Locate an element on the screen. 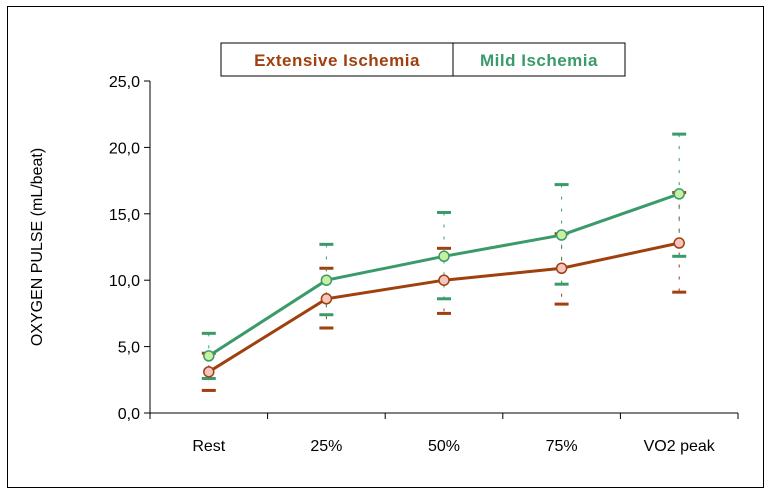 Image resolution: width=769 pixels, height=492 pixels. legend-box is located at coordinates (423, 59).